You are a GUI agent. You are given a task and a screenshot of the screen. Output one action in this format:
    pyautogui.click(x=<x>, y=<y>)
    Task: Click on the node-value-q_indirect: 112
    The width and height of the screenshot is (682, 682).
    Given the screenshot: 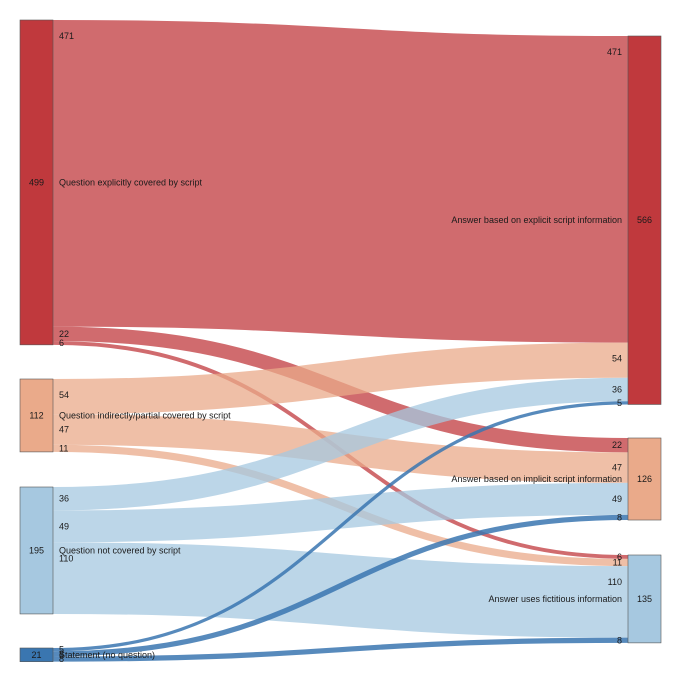 What is the action you would take?
    pyautogui.click(x=36, y=415)
    